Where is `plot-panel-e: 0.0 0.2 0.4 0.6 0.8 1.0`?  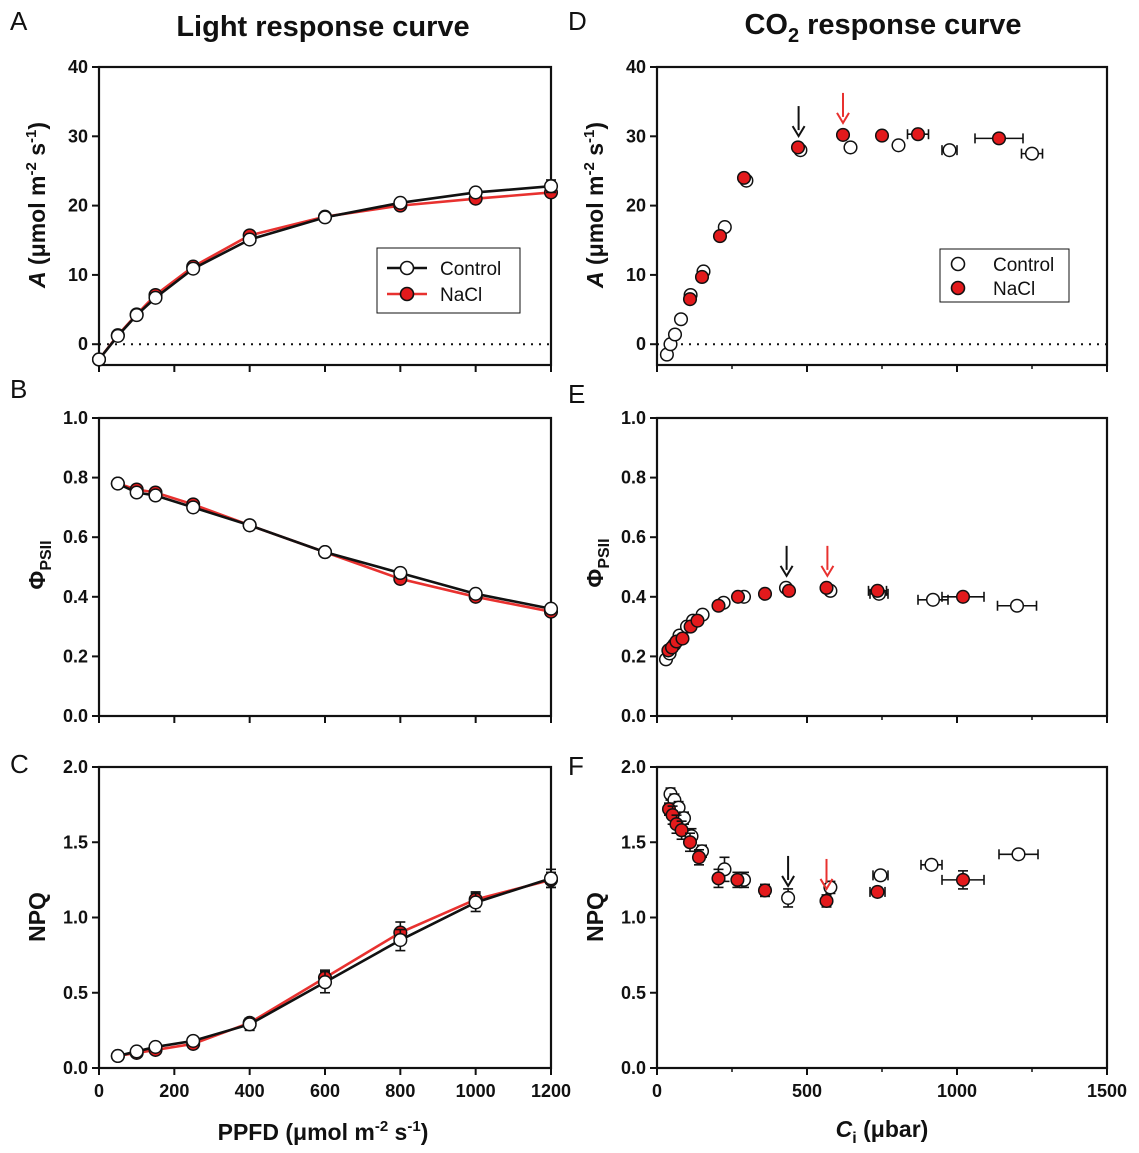 plot-panel-e: 0.0 0.2 0.4 0.6 0.8 1.0 is located at coordinates (865, 567).